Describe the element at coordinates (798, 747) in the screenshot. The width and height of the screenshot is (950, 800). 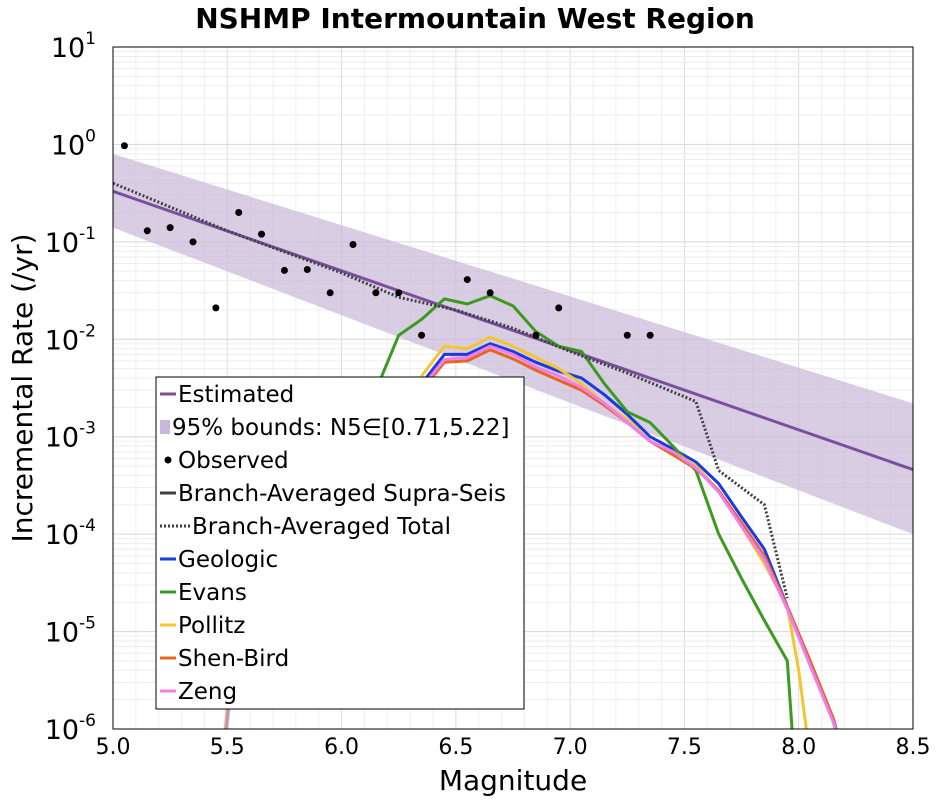
I see `x-tick-label: 8.0` at that location.